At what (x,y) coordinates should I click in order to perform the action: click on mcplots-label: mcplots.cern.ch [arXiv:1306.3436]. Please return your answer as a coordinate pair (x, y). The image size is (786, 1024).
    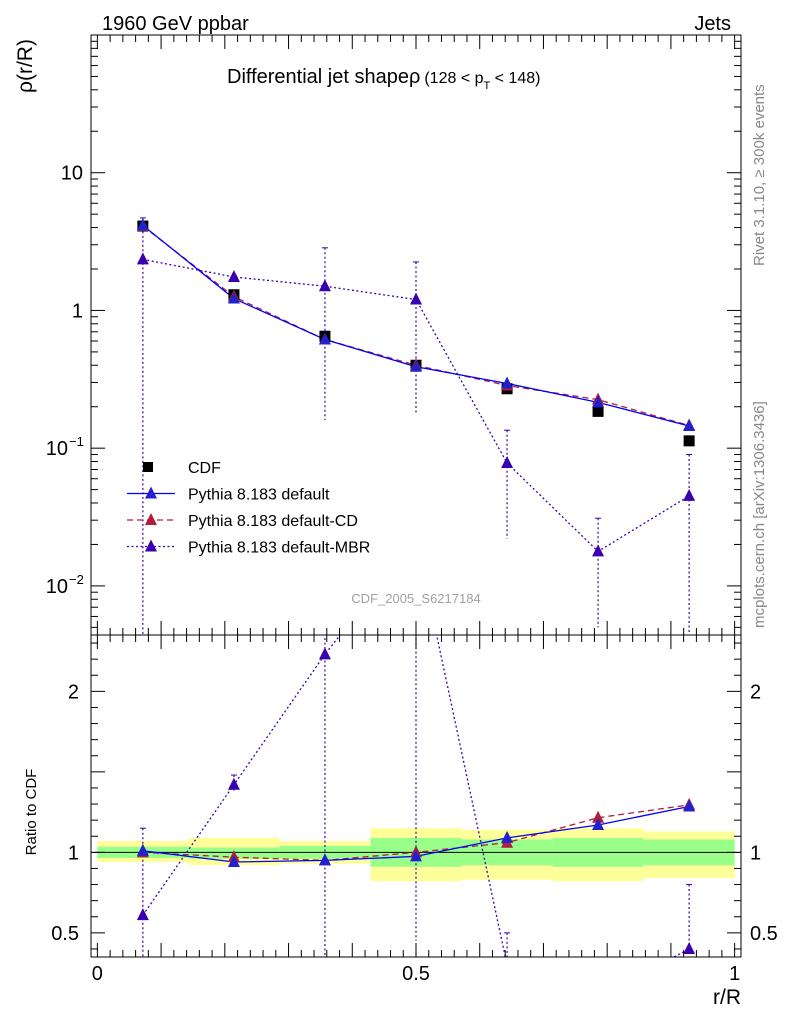
    Looking at the image, I should click on (759, 514).